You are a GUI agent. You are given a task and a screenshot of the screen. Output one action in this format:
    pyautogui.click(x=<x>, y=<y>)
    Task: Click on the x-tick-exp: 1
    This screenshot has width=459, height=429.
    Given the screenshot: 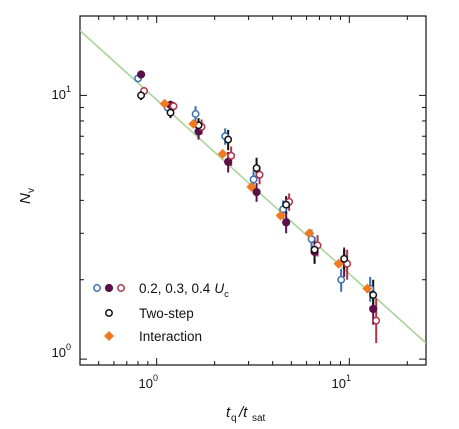 What is the action you would take?
    pyautogui.click(x=348, y=378)
    